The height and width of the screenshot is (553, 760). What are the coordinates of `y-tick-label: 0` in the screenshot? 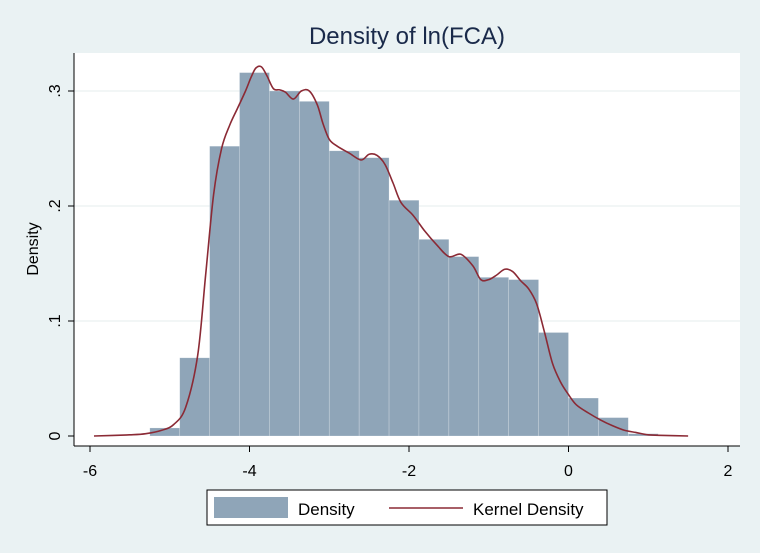 It's located at (55, 435).